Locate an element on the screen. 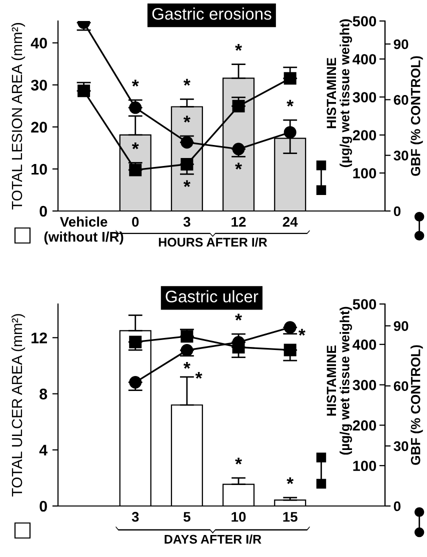  y-tick-label: 30 is located at coordinates (38, 85).